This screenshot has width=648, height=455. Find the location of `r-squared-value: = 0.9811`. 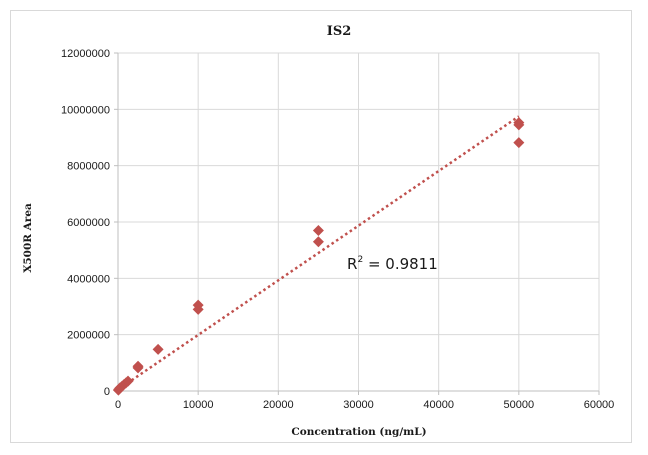

r-squared-value: = 0.9811 is located at coordinates (400, 264).